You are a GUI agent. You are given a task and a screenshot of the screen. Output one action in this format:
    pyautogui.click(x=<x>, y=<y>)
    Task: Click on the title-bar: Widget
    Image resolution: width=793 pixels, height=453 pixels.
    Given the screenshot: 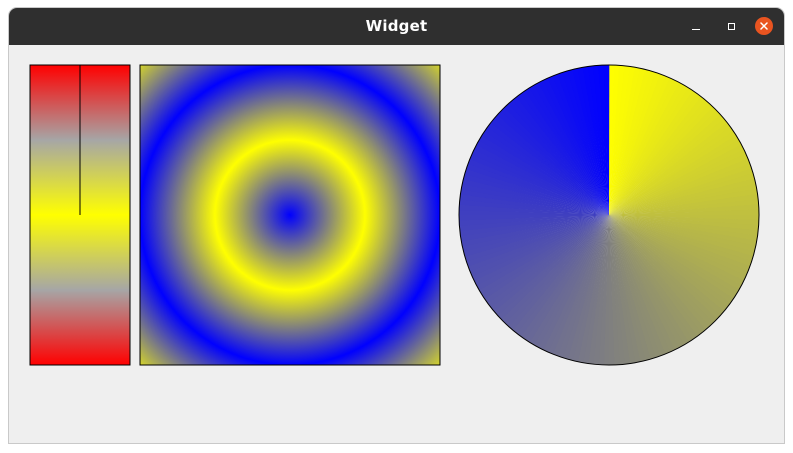 What is the action you would take?
    pyautogui.click(x=396, y=26)
    